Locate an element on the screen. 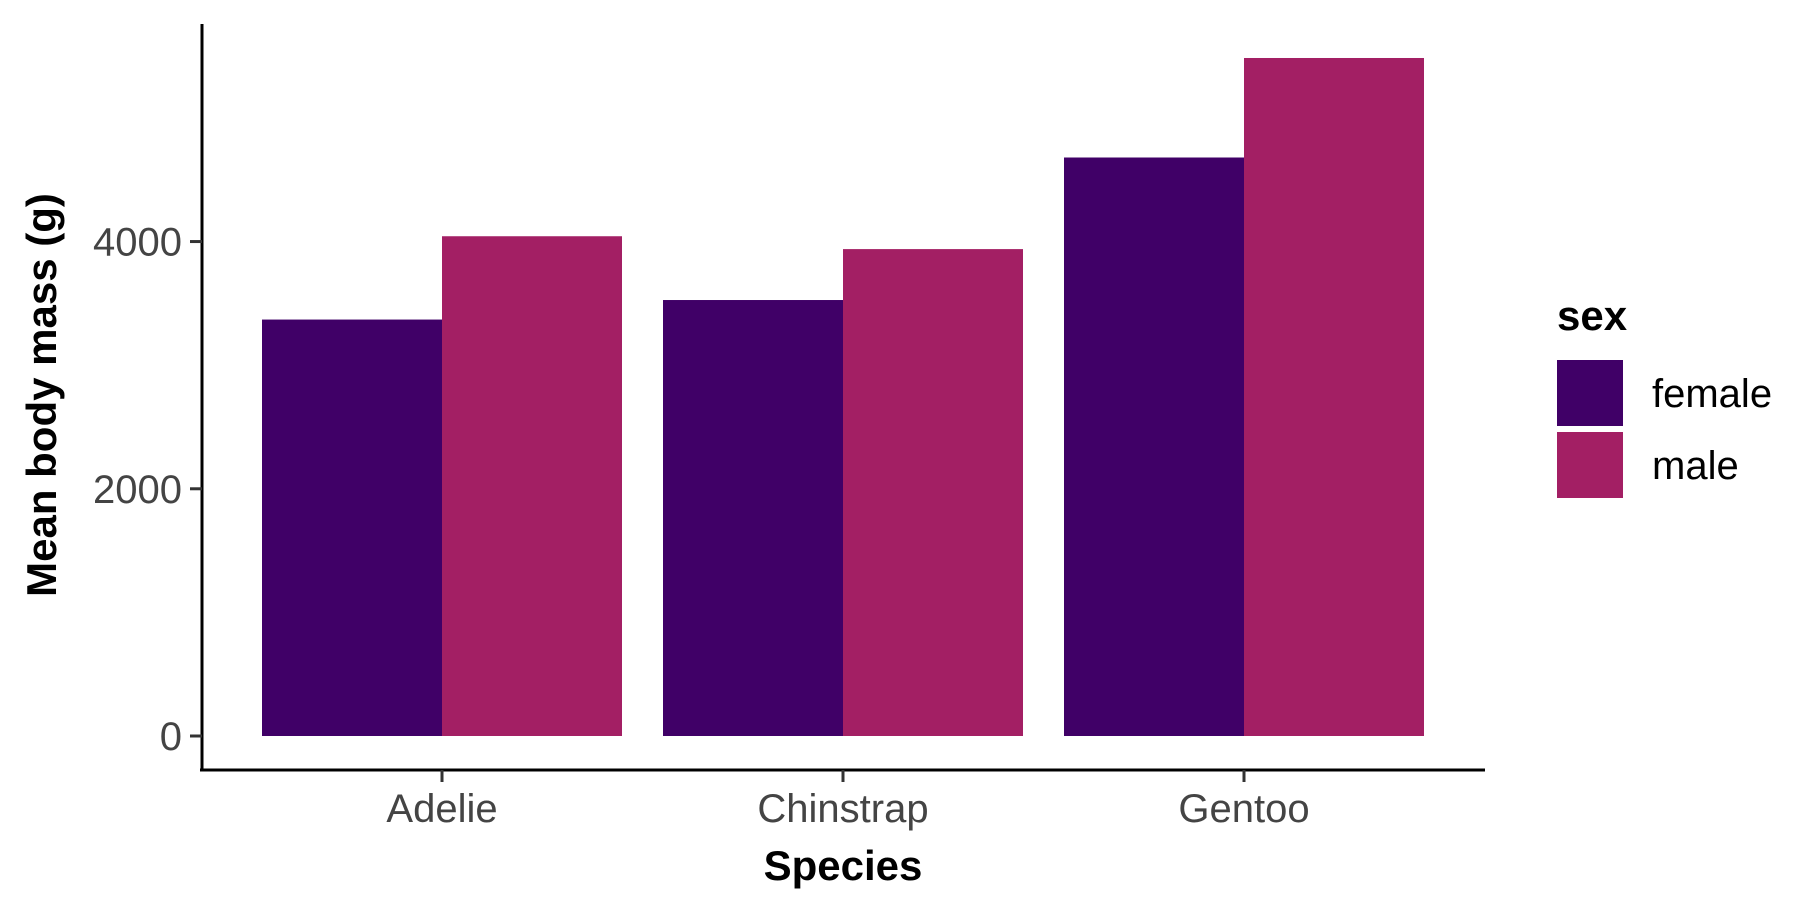 This screenshot has width=1800, height=900. y-tick-label: 0 is located at coordinates (171, 737).